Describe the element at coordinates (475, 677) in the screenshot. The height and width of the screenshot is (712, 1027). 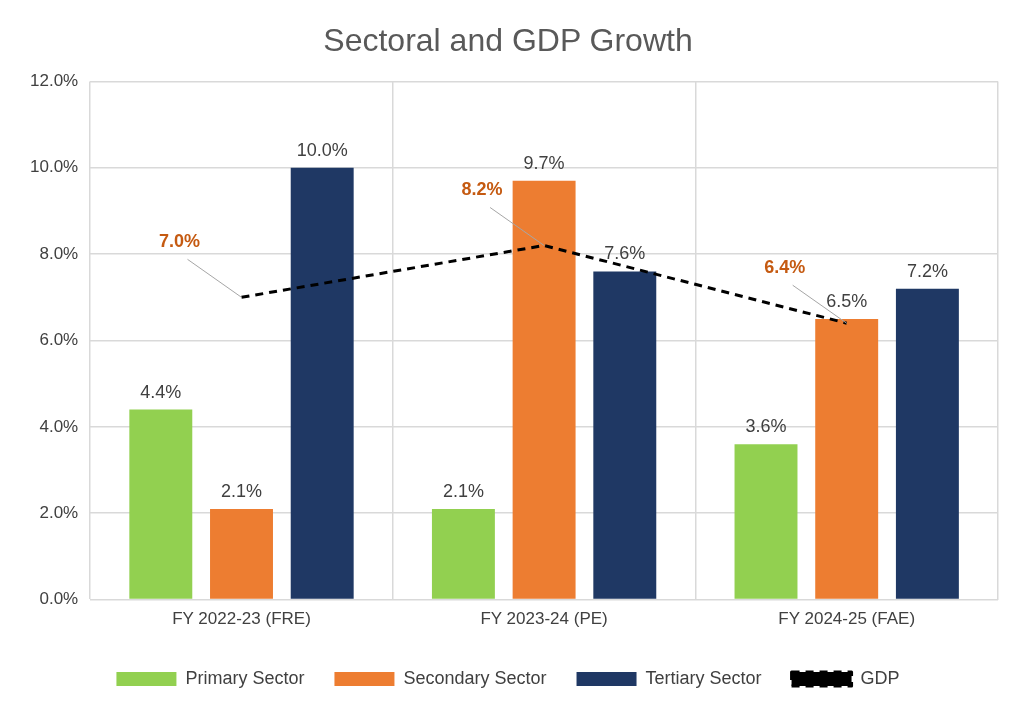
I see `legend-label: Secondary Sector` at that location.